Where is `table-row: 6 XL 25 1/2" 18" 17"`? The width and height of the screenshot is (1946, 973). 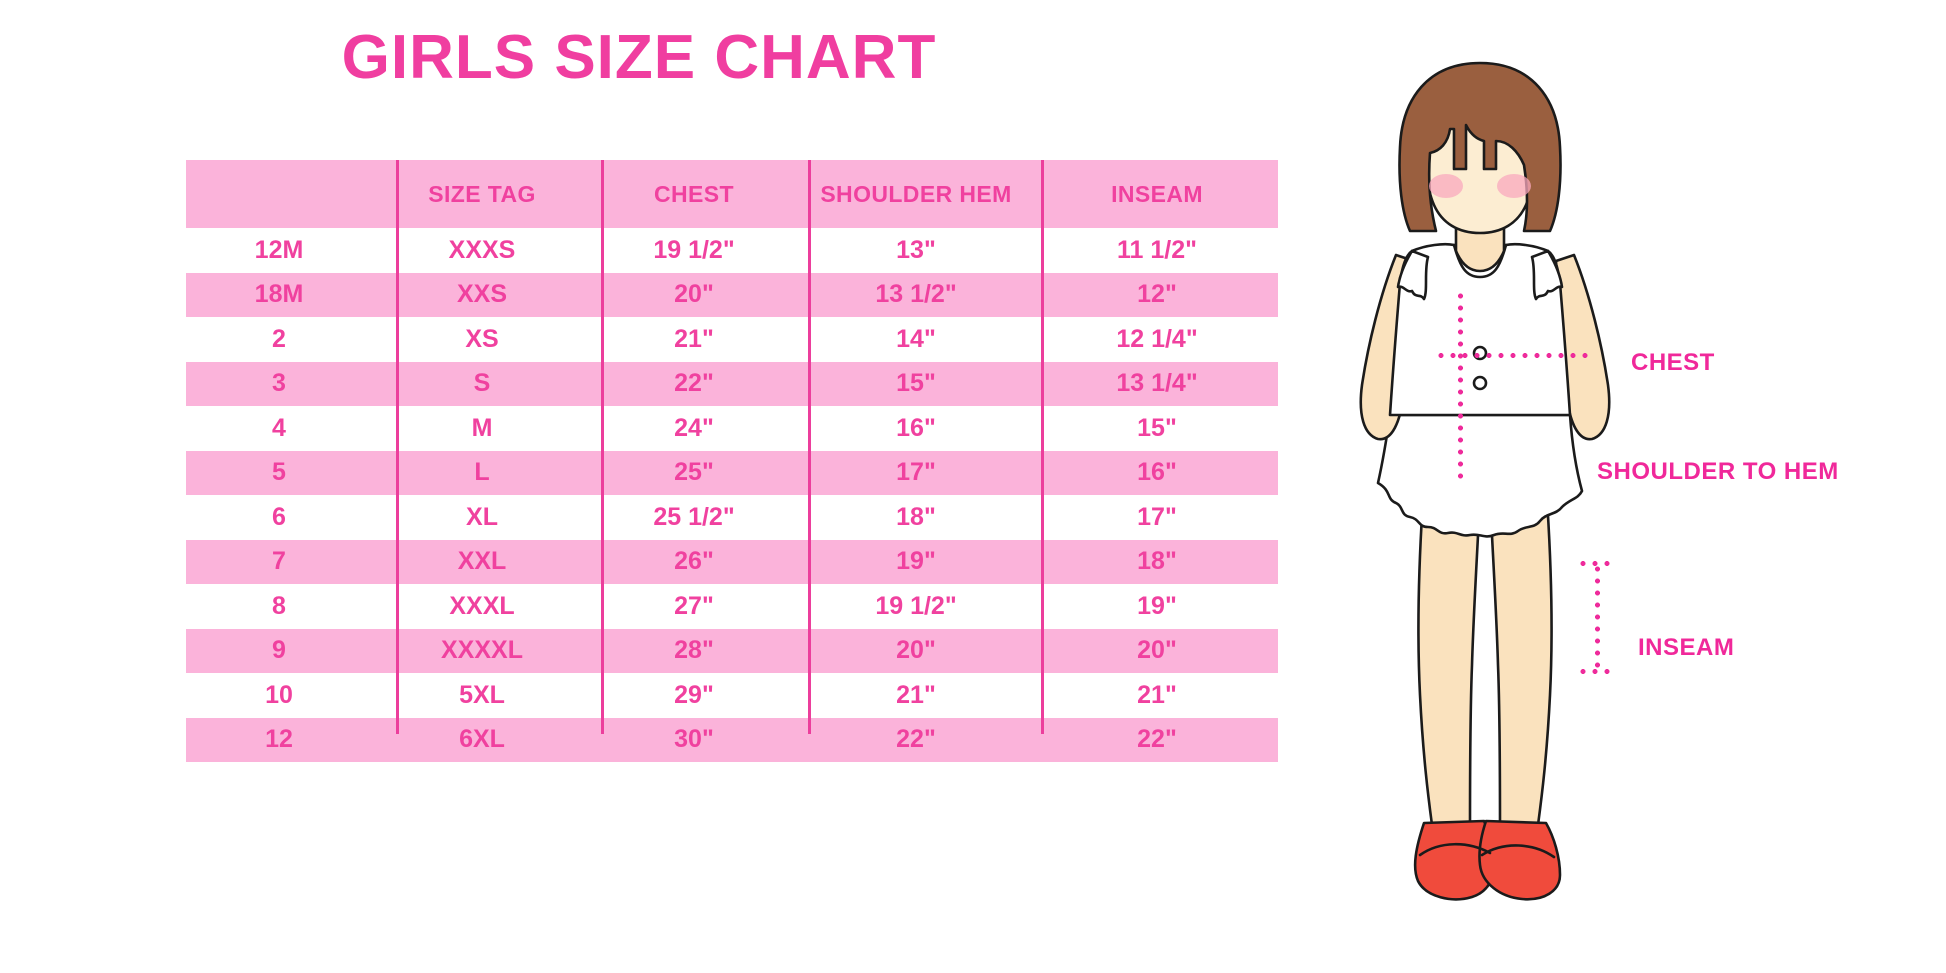 table-row: 6 XL 25 1/2" 18" 17" is located at coordinates (732, 517).